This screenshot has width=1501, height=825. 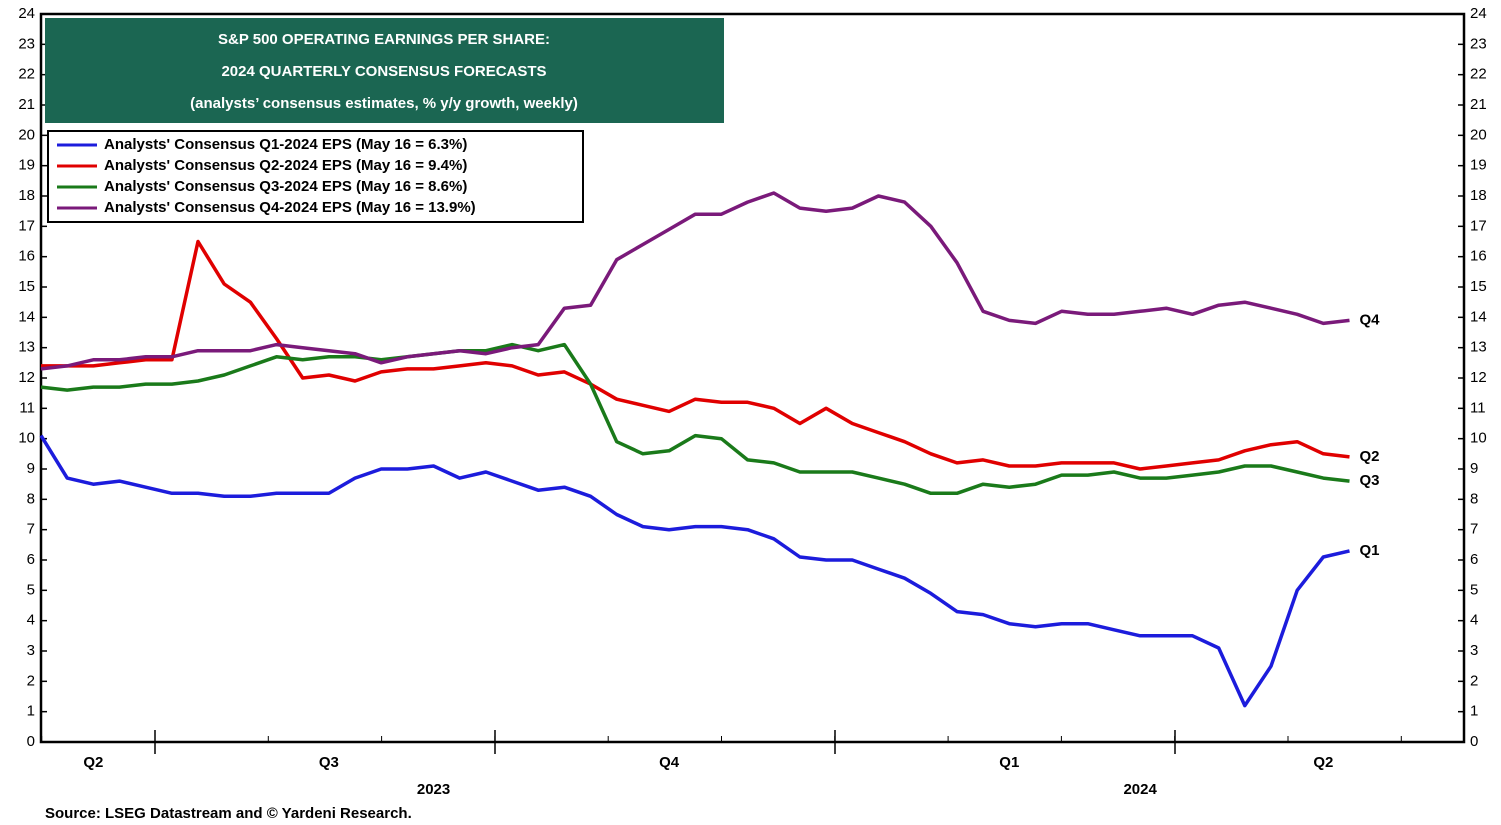 I want to click on y2-tick-label: 9, so click(x=1474, y=468).